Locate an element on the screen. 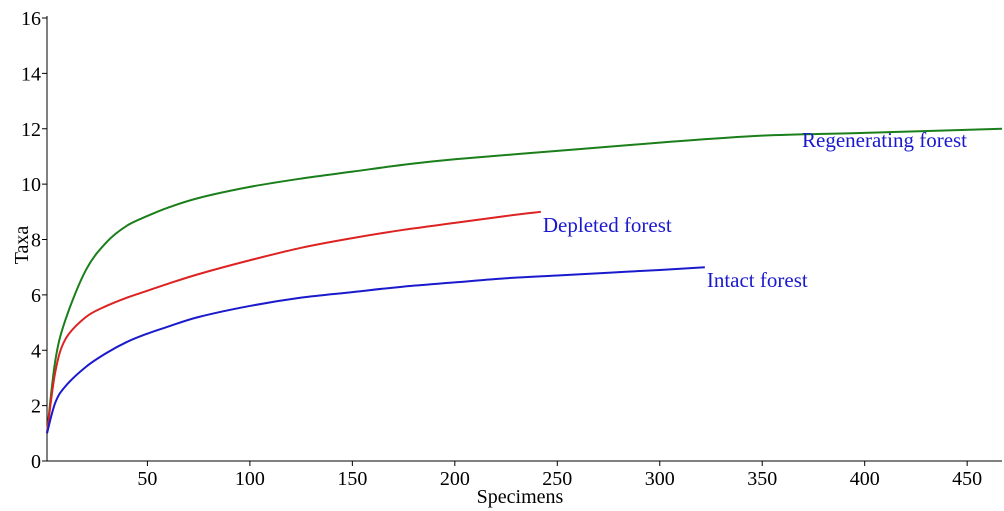 The width and height of the screenshot is (1004, 511). y-tick-label: 6 is located at coordinates (36, 296).